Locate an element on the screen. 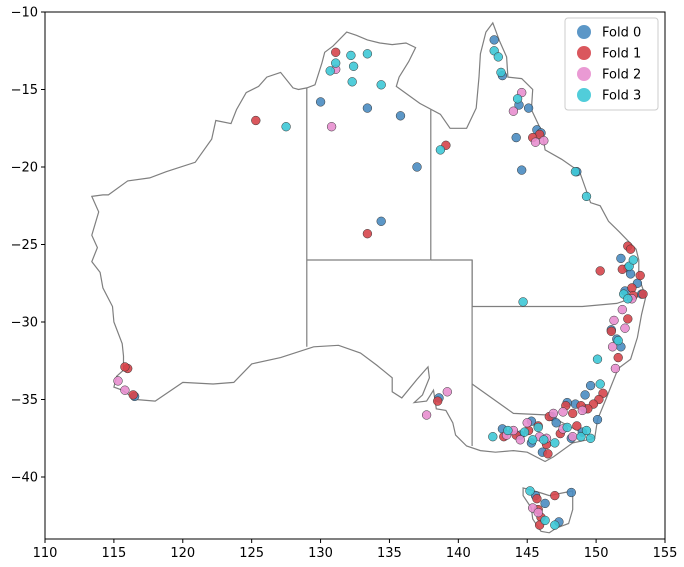 This screenshot has height=567, width=684. x-tick-label: 130 is located at coordinates (320, 553).